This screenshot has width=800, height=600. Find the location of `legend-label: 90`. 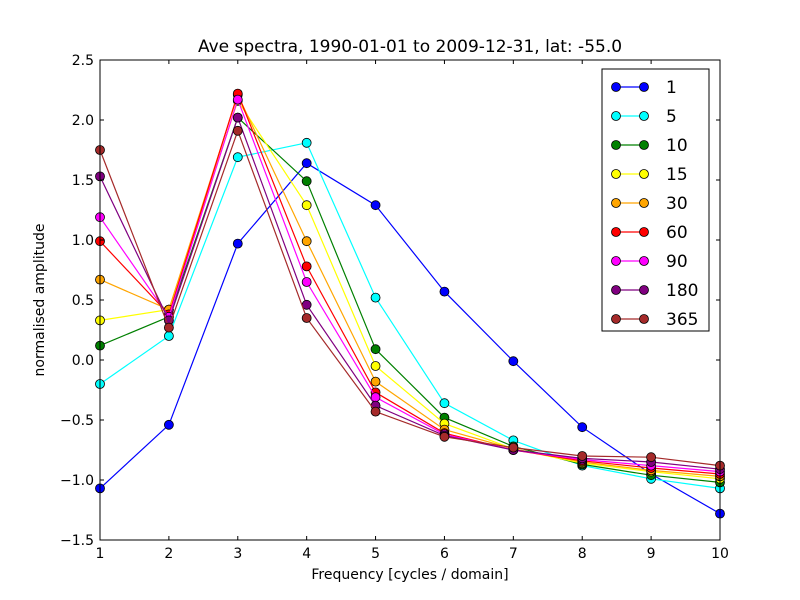

legend-label: 90 is located at coordinates (677, 262).